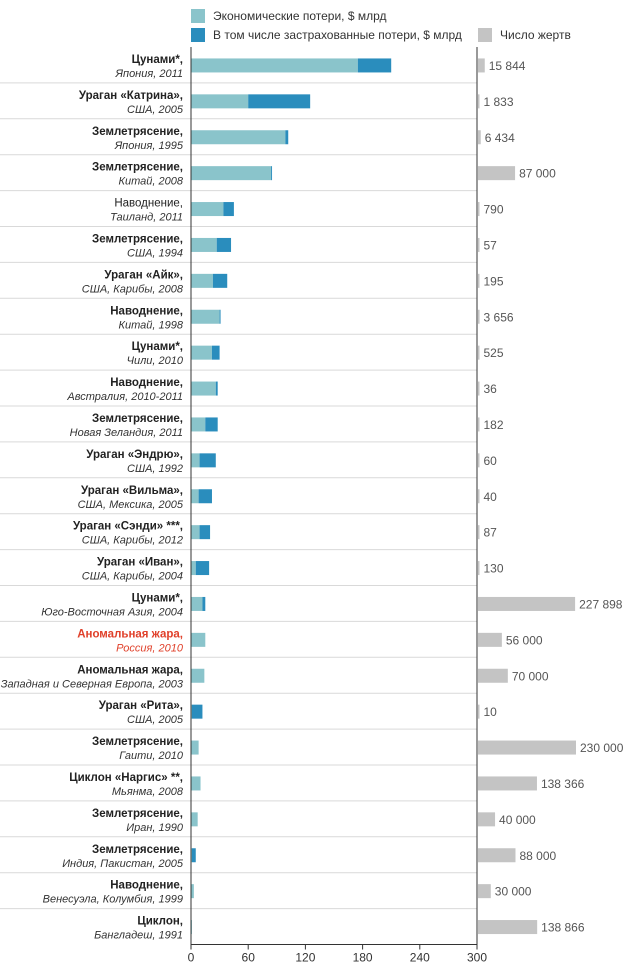 The width and height of the screenshot is (630, 980). I want to click on victims-label: 15 844, so click(507, 66).